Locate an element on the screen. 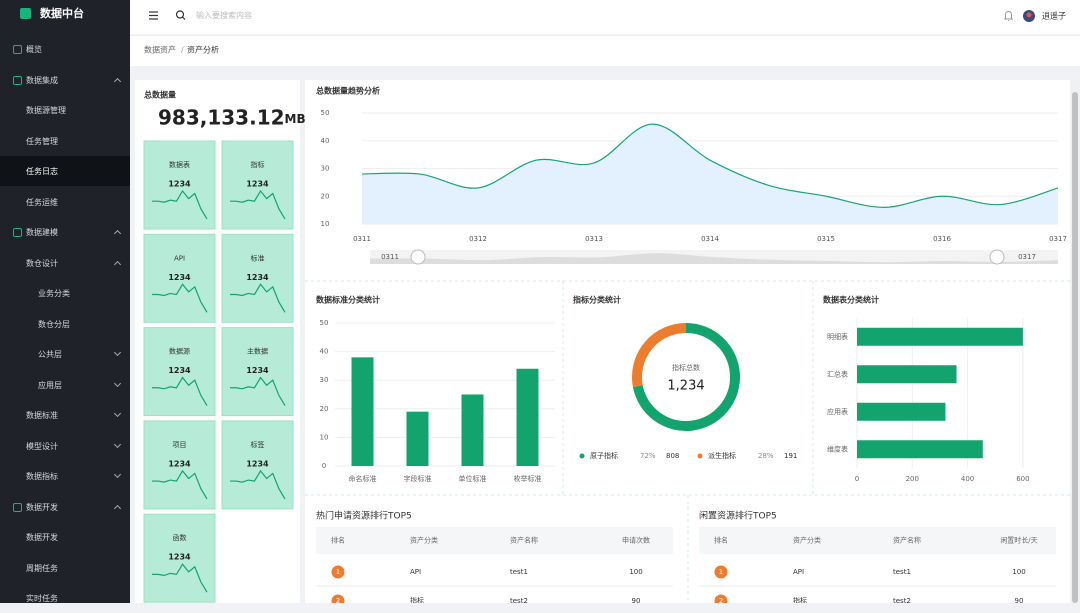  menu-label: 任务管理 is located at coordinates (42, 141).